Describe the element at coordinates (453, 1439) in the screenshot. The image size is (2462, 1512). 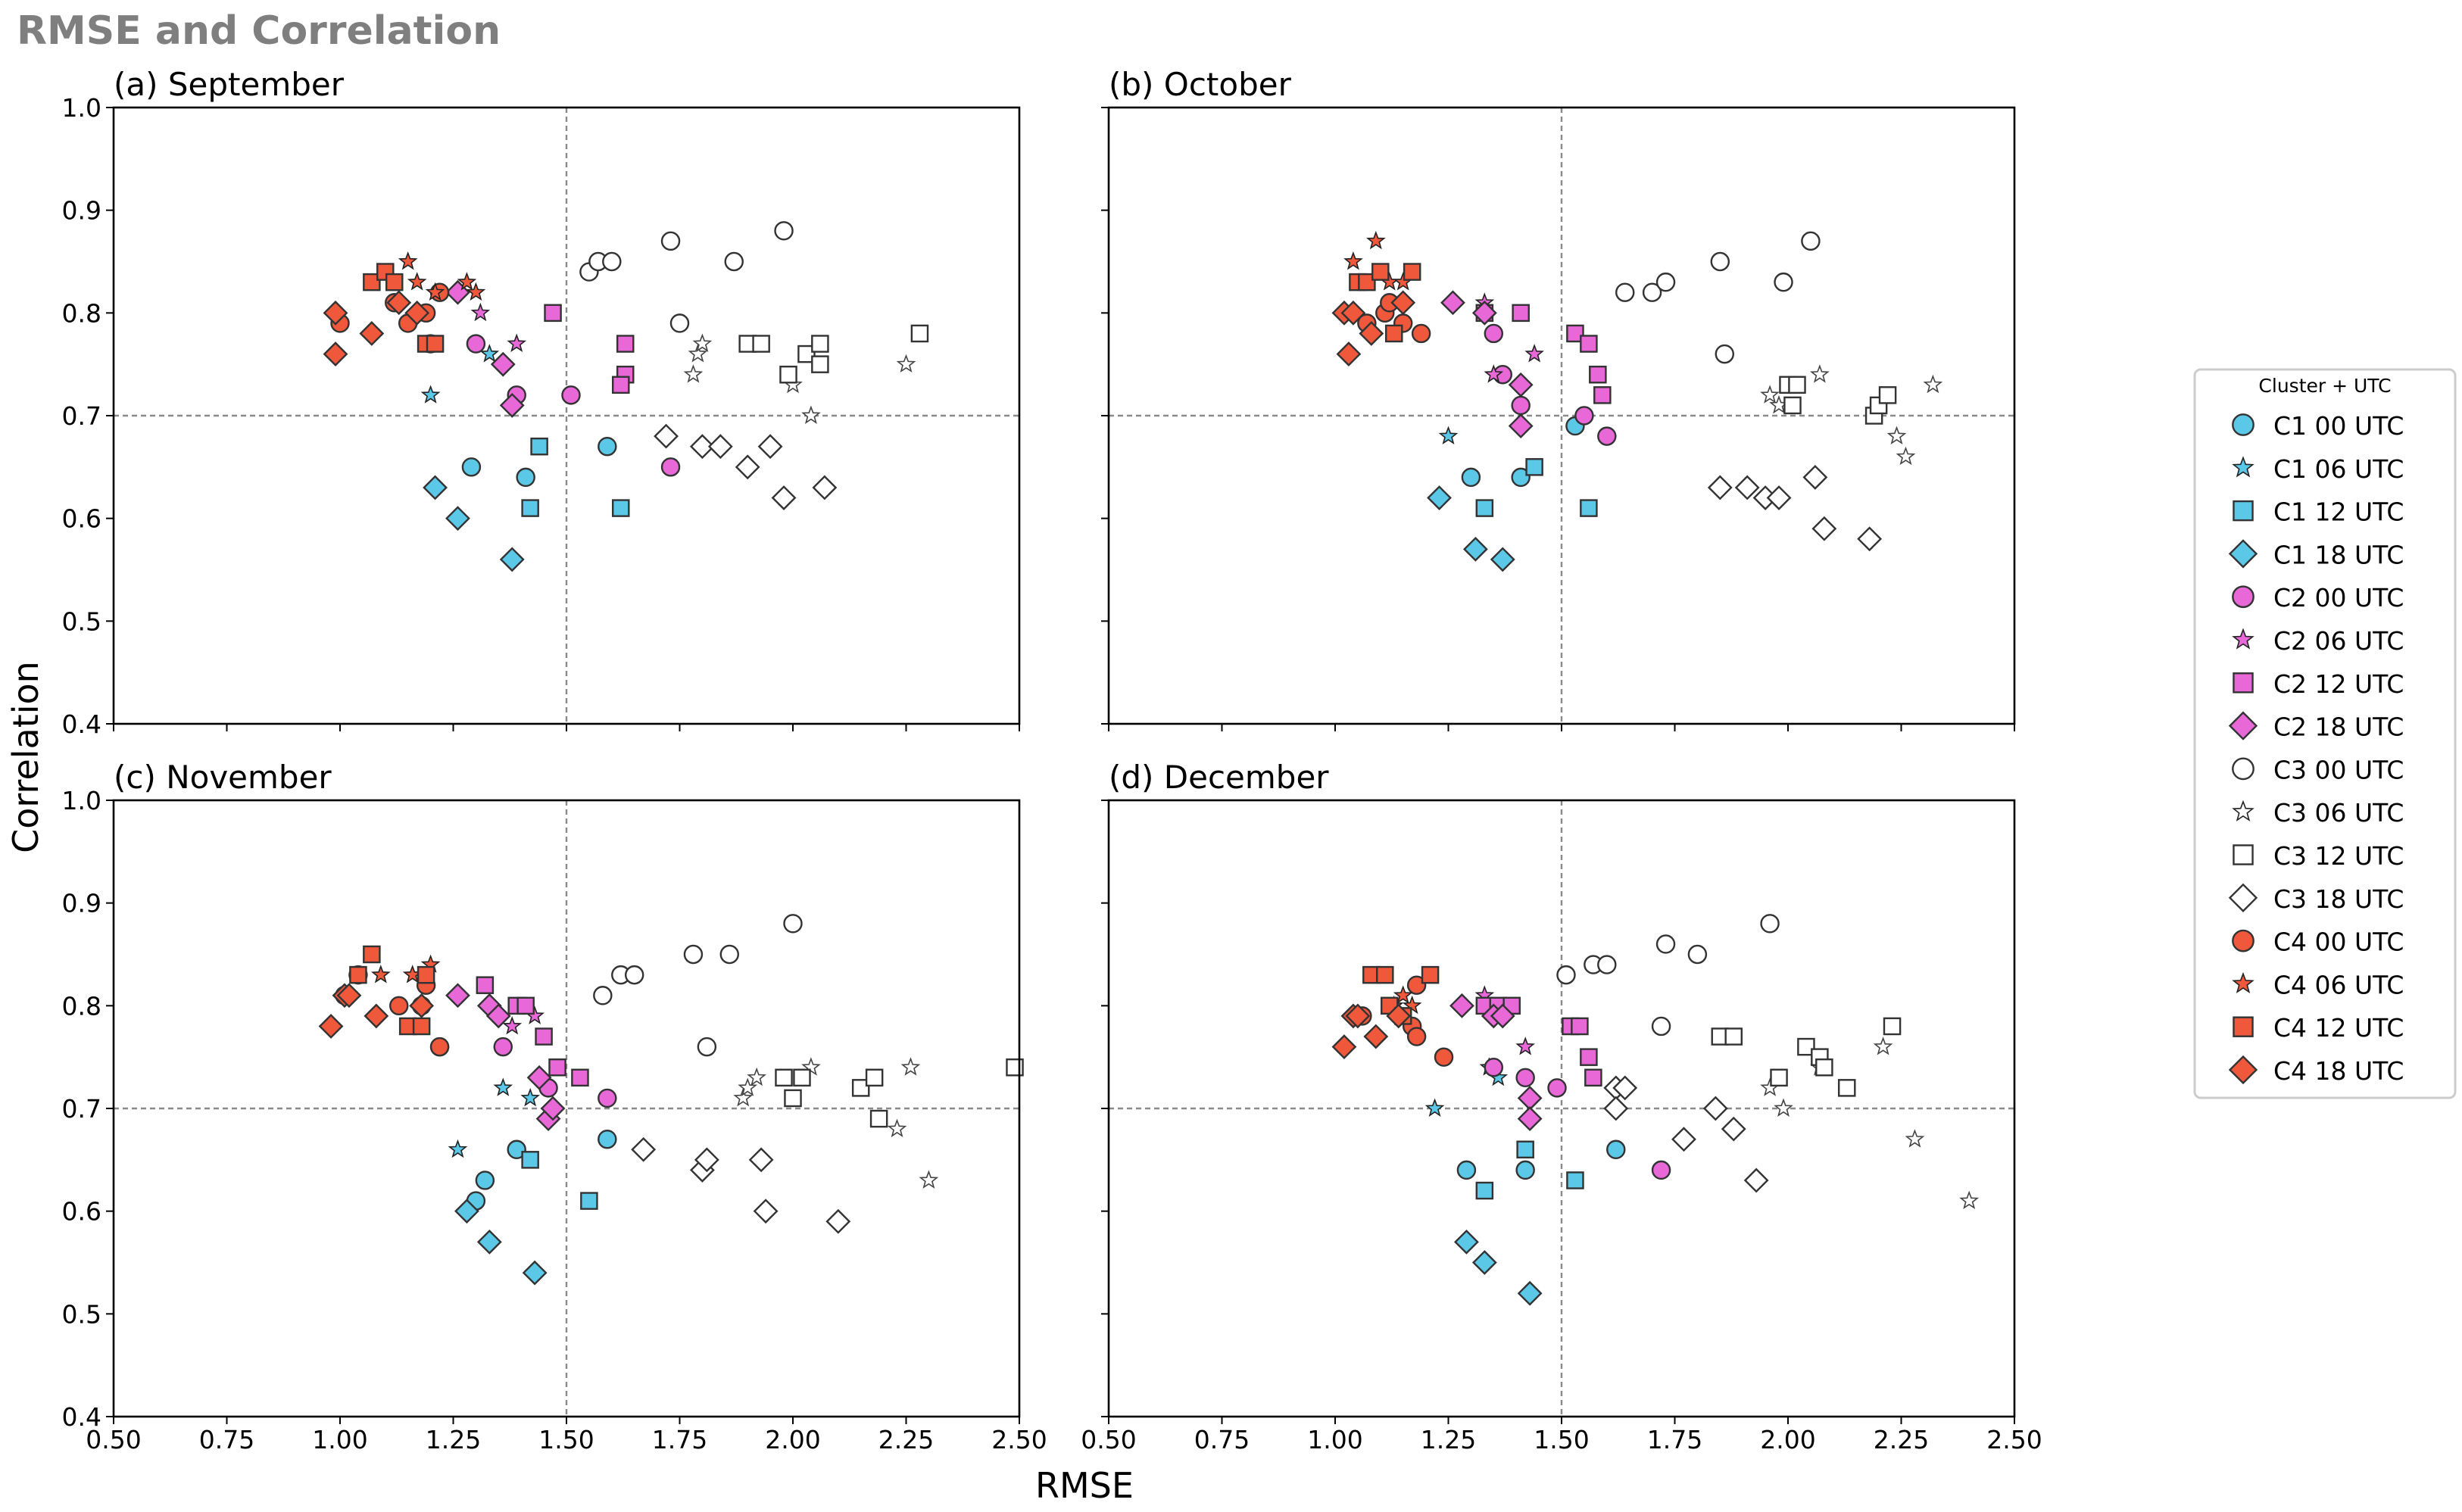
I see `x-tick-label: 1.25` at that location.